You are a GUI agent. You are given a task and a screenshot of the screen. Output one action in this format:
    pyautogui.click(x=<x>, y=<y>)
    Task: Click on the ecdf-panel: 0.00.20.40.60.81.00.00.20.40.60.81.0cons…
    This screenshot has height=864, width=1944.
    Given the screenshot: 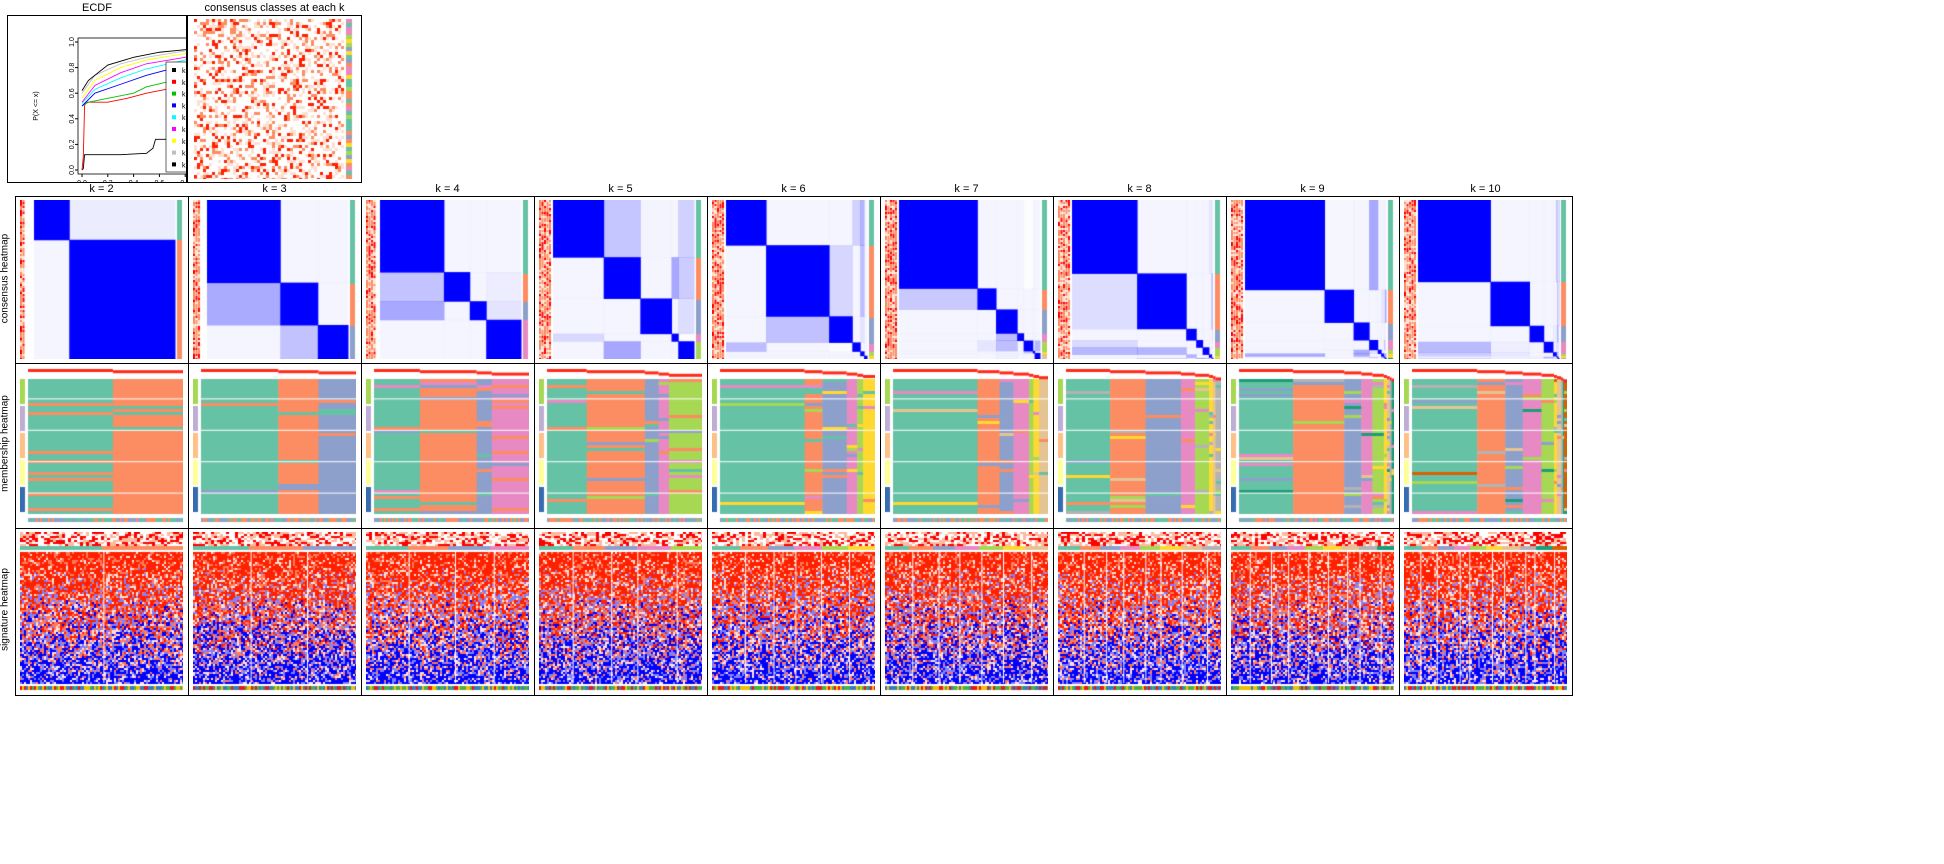 What is the action you would take?
    pyautogui.click(x=97, y=99)
    